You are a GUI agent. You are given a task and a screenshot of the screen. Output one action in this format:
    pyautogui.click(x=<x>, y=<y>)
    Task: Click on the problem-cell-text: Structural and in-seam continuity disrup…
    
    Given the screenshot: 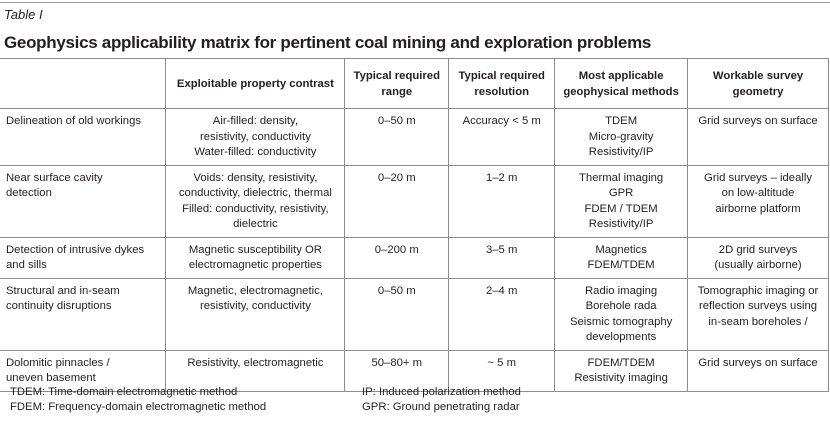 What is the action you would take?
    pyautogui.click(x=63, y=298)
    